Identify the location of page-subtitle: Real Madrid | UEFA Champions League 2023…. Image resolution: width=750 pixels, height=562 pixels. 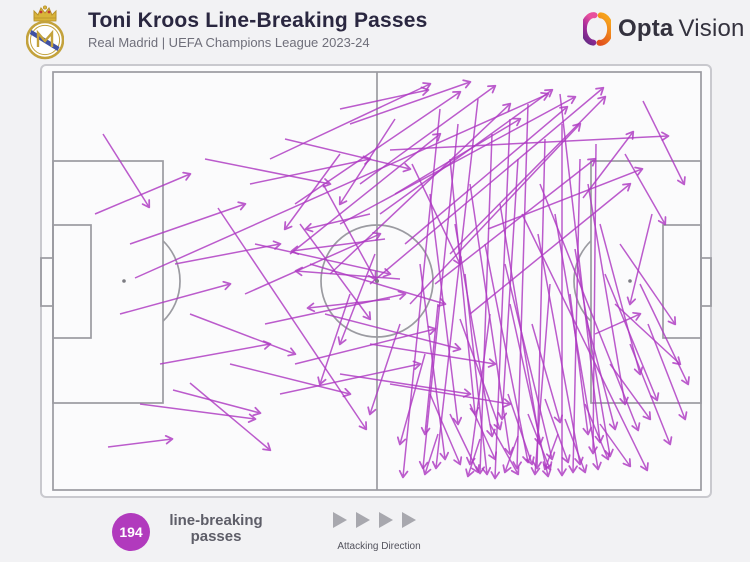
(229, 42).